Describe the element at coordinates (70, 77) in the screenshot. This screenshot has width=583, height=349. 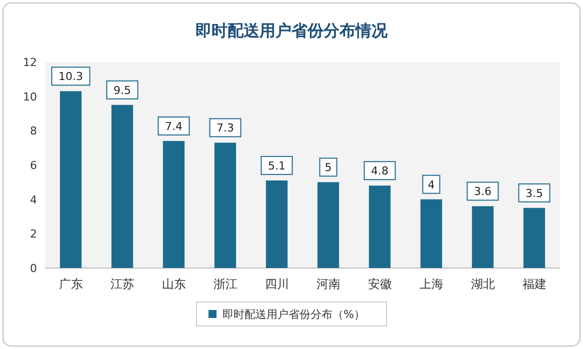
I see `data-label: 10.3` at that location.